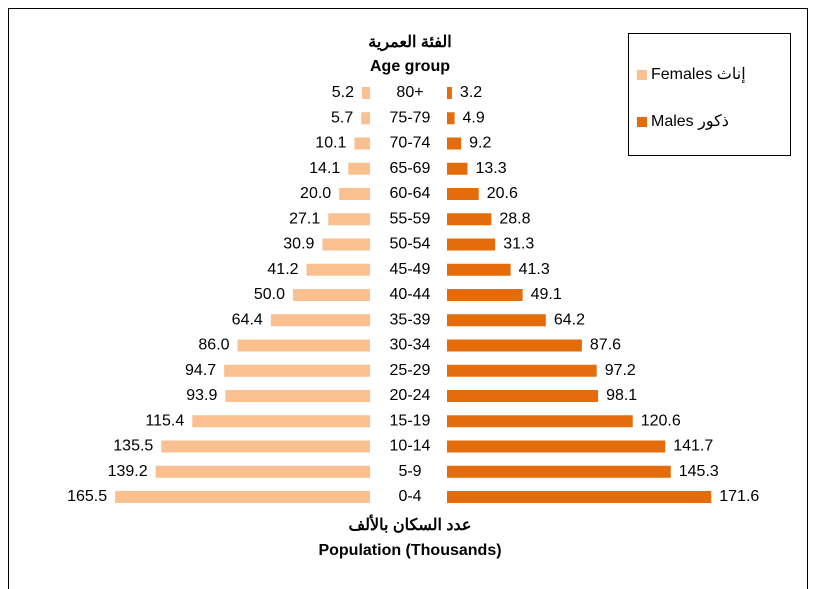 This screenshot has width=817, height=589. Describe the element at coordinates (410, 269) in the screenshot. I see `category-label: 45-49` at that location.